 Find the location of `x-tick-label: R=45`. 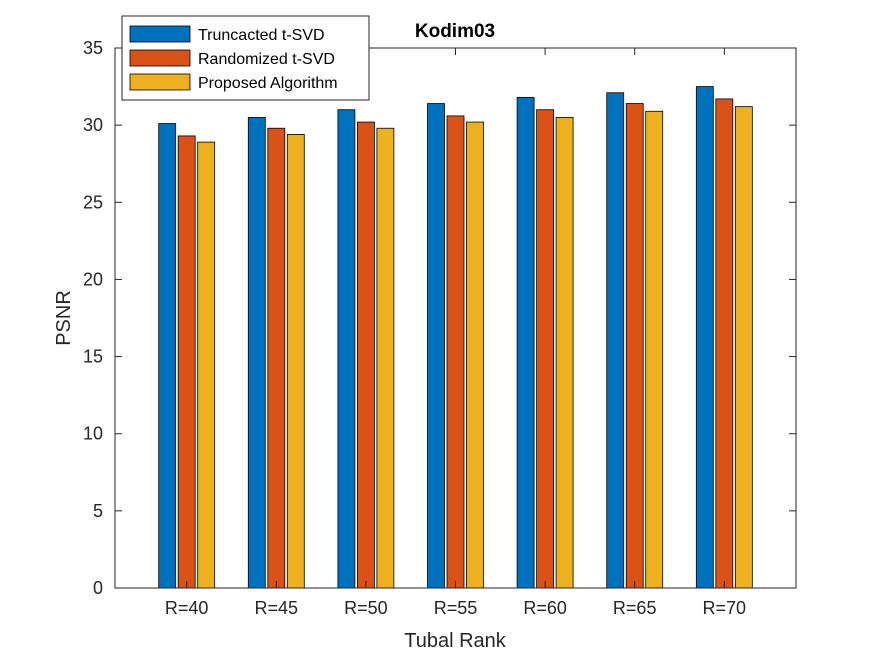

x-tick-label: R=45 is located at coordinates (277, 608).